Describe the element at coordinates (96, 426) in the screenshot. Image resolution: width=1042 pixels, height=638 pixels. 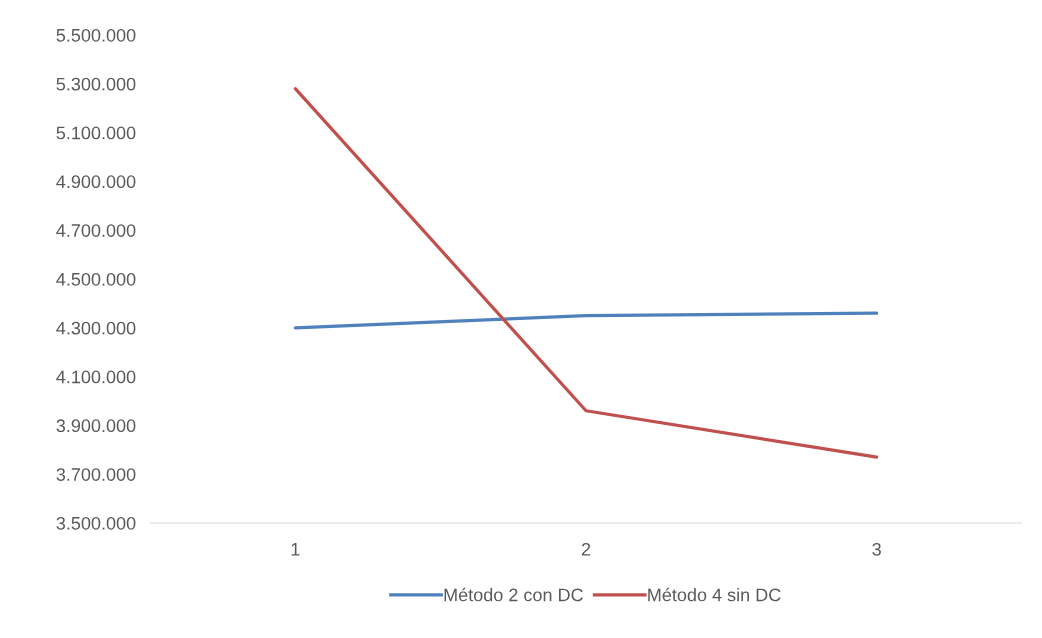
I see `y-tick-label: 3.900.000` at that location.